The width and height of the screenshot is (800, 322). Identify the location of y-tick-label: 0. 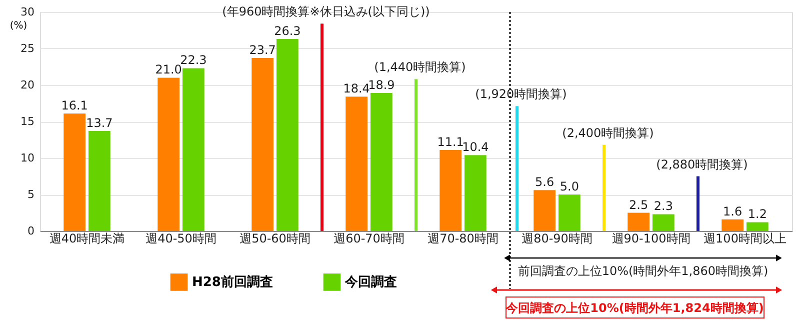
(31, 231).